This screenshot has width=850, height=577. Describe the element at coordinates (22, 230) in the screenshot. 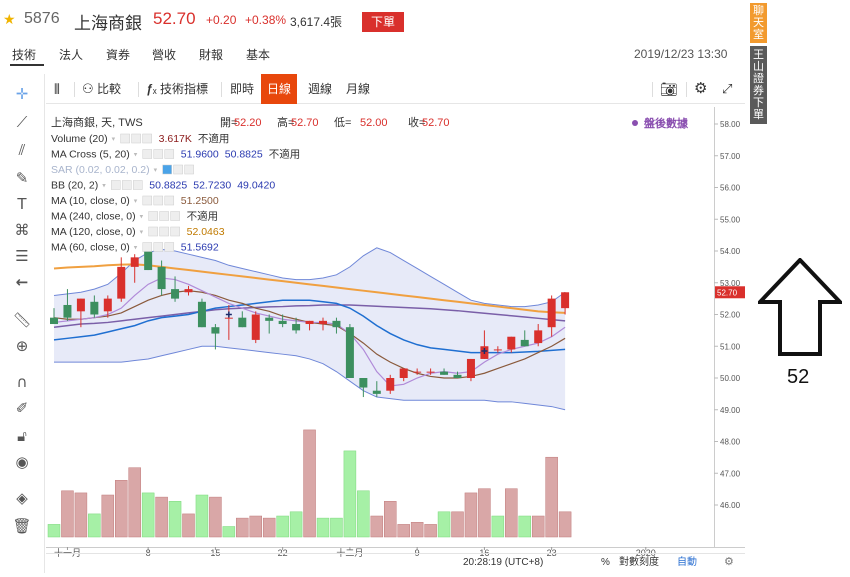

I see `pattern-icon: ⌘` at that location.